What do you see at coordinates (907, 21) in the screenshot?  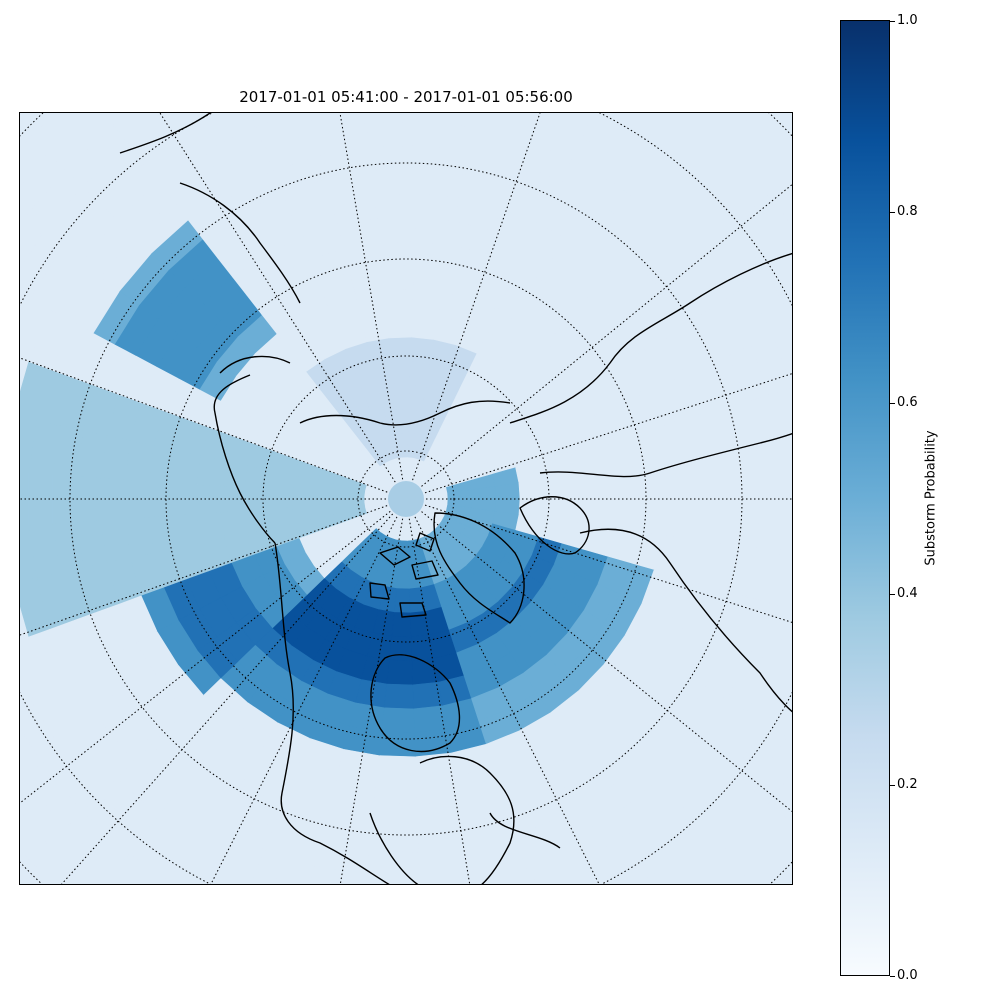 I see `colorbar-tick-label: 1.0` at bounding box center [907, 21].